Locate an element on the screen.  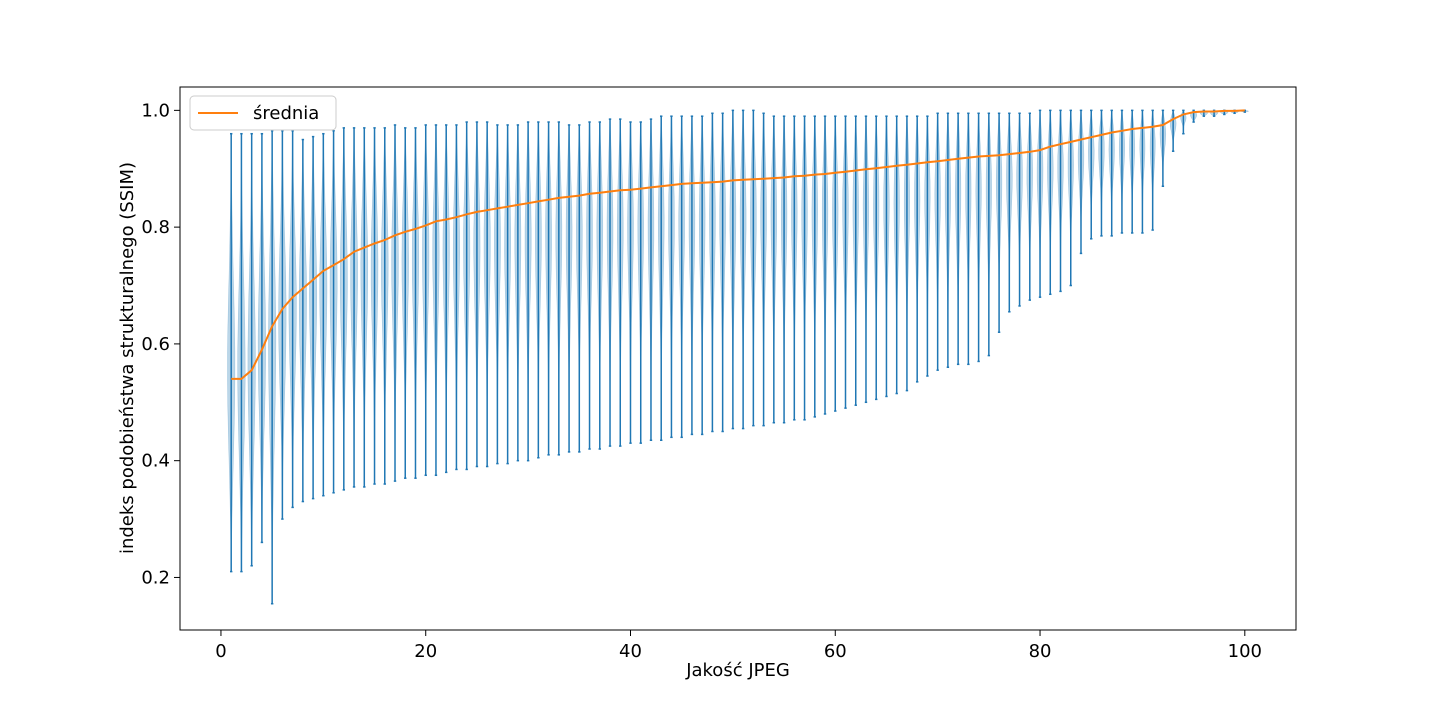
legend-frame is located at coordinates (263, 113).